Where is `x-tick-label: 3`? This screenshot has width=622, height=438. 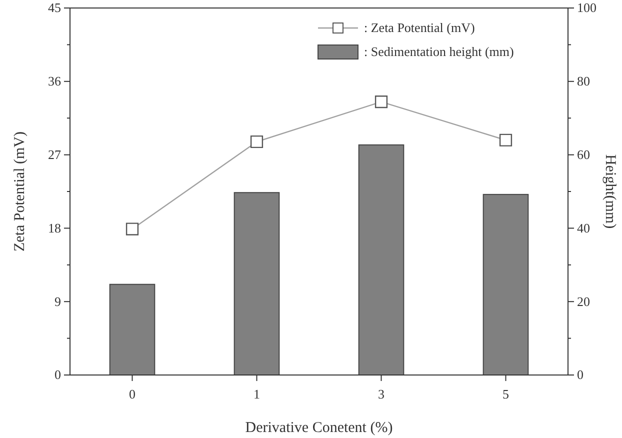 x-tick-label: 3 is located at coordinates (381, 394).